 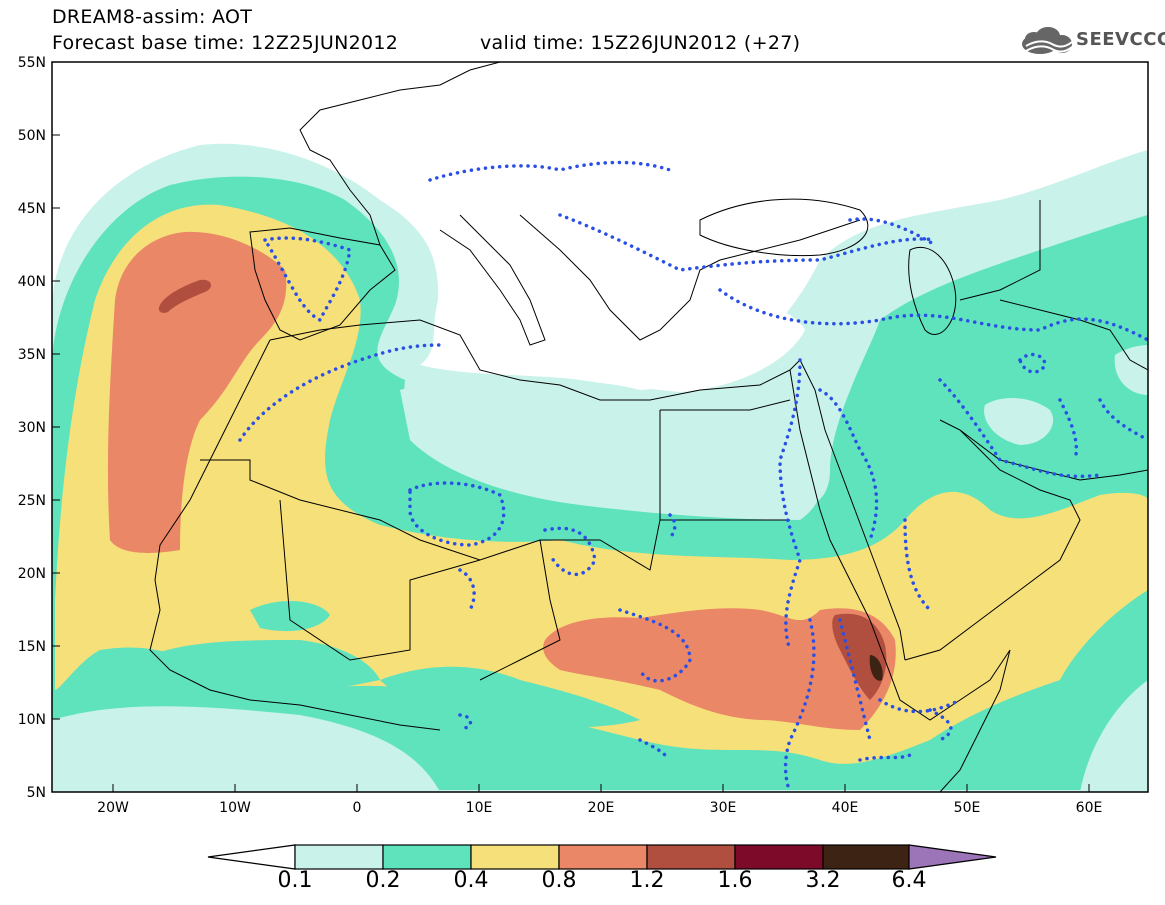 I want to click on lon-labels: 20W 10W 0 10E 20E 30E 40E 50E 60E, so click(x=599, y=808).